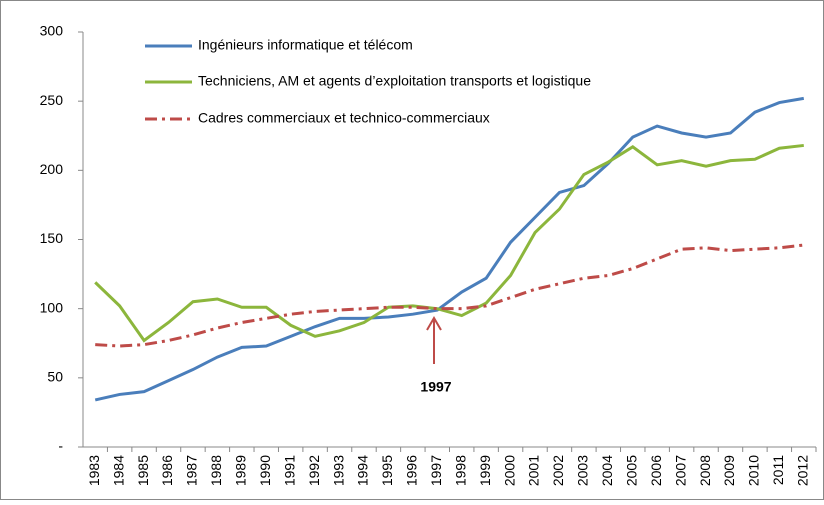  I want to click on y-tick-label: 100, so click(52, 307).